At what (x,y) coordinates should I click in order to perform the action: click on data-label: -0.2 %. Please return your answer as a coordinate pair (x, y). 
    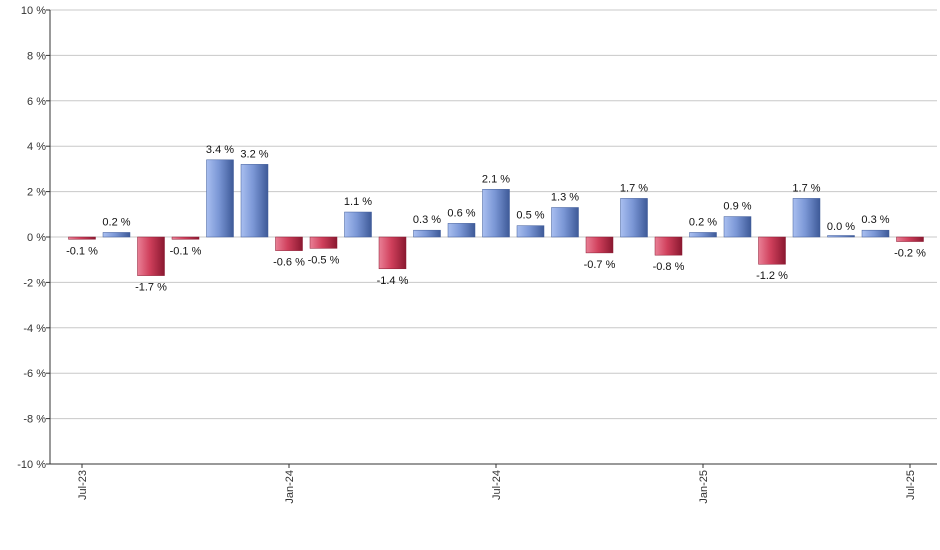
    Looking at the image, I should click on (910, 254).